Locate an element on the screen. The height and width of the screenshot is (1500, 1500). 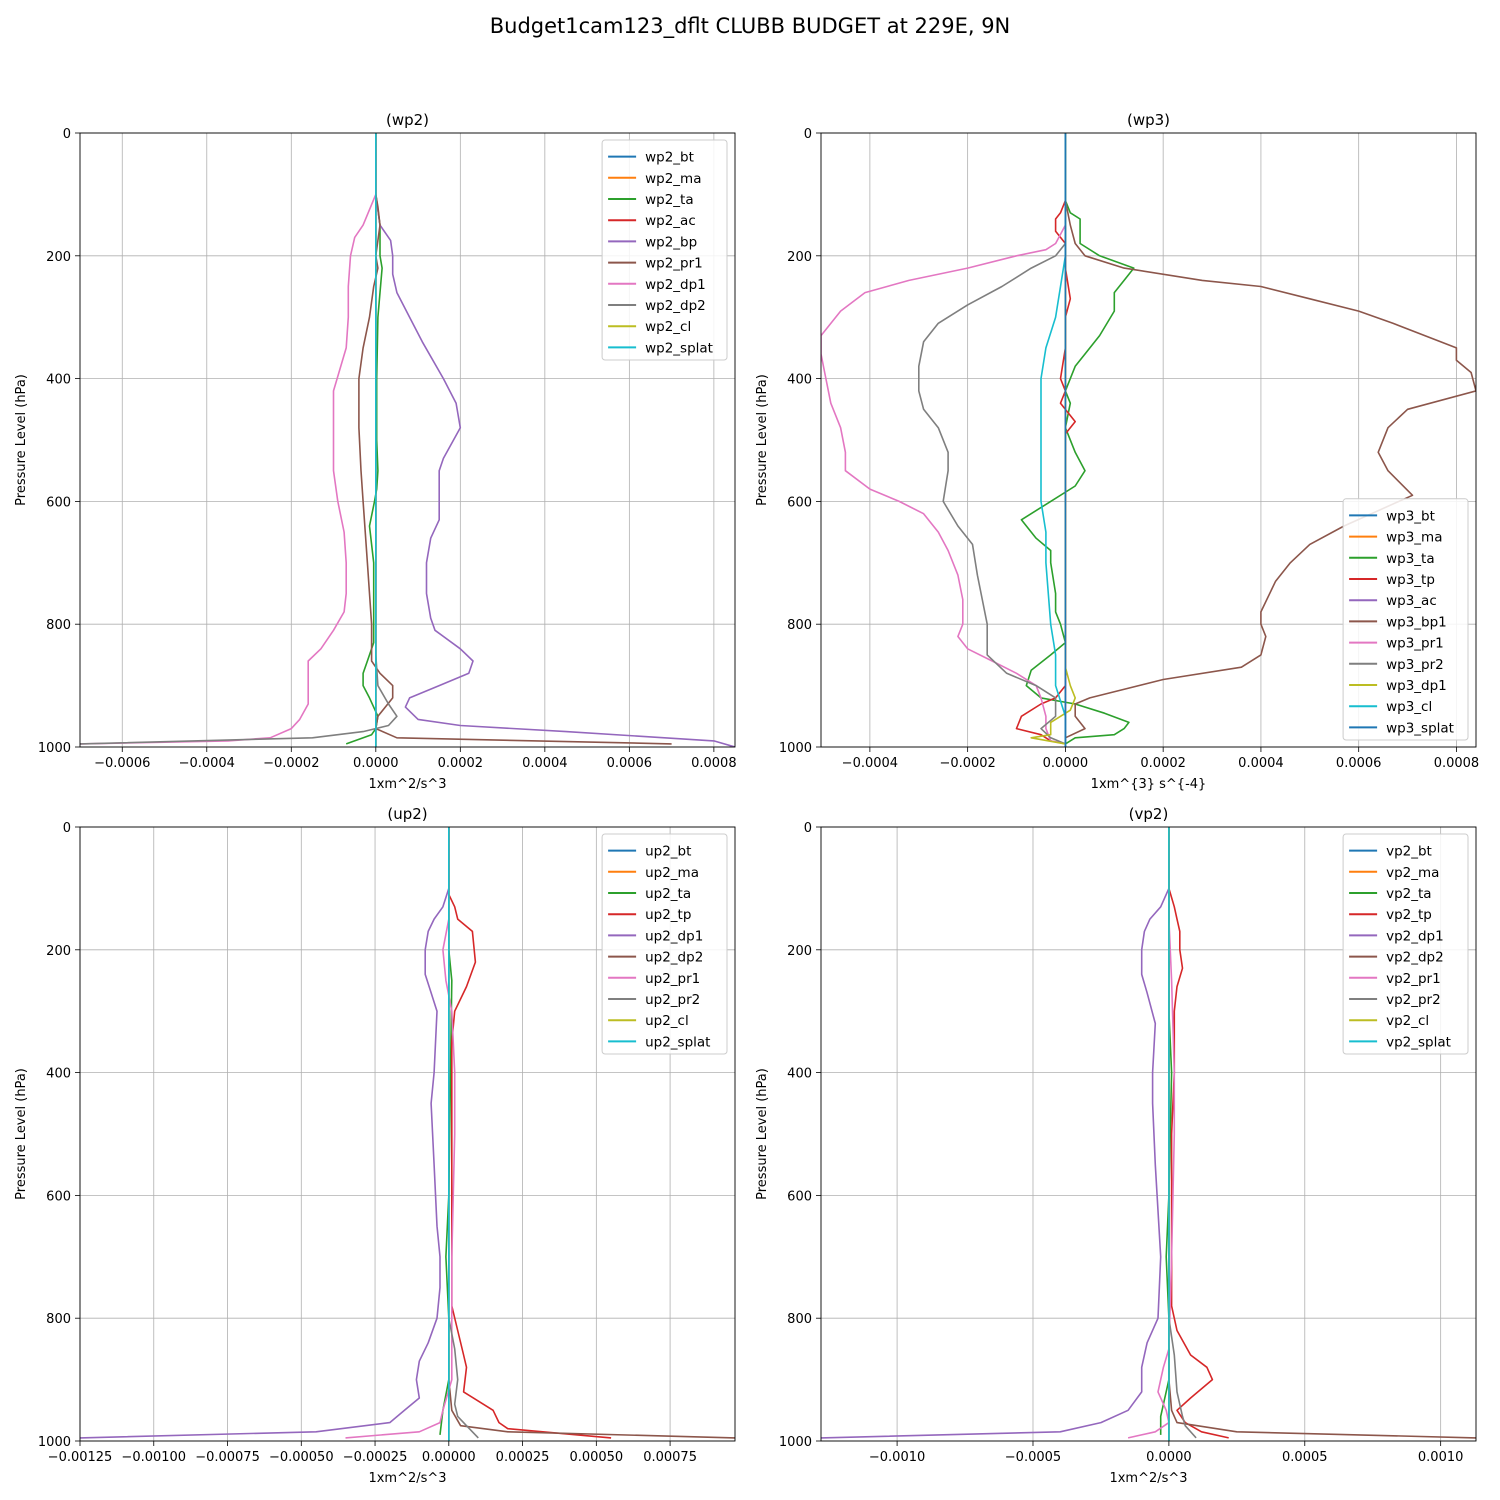
series-line-up2_pr2 is located at coordinates (463, 1133).